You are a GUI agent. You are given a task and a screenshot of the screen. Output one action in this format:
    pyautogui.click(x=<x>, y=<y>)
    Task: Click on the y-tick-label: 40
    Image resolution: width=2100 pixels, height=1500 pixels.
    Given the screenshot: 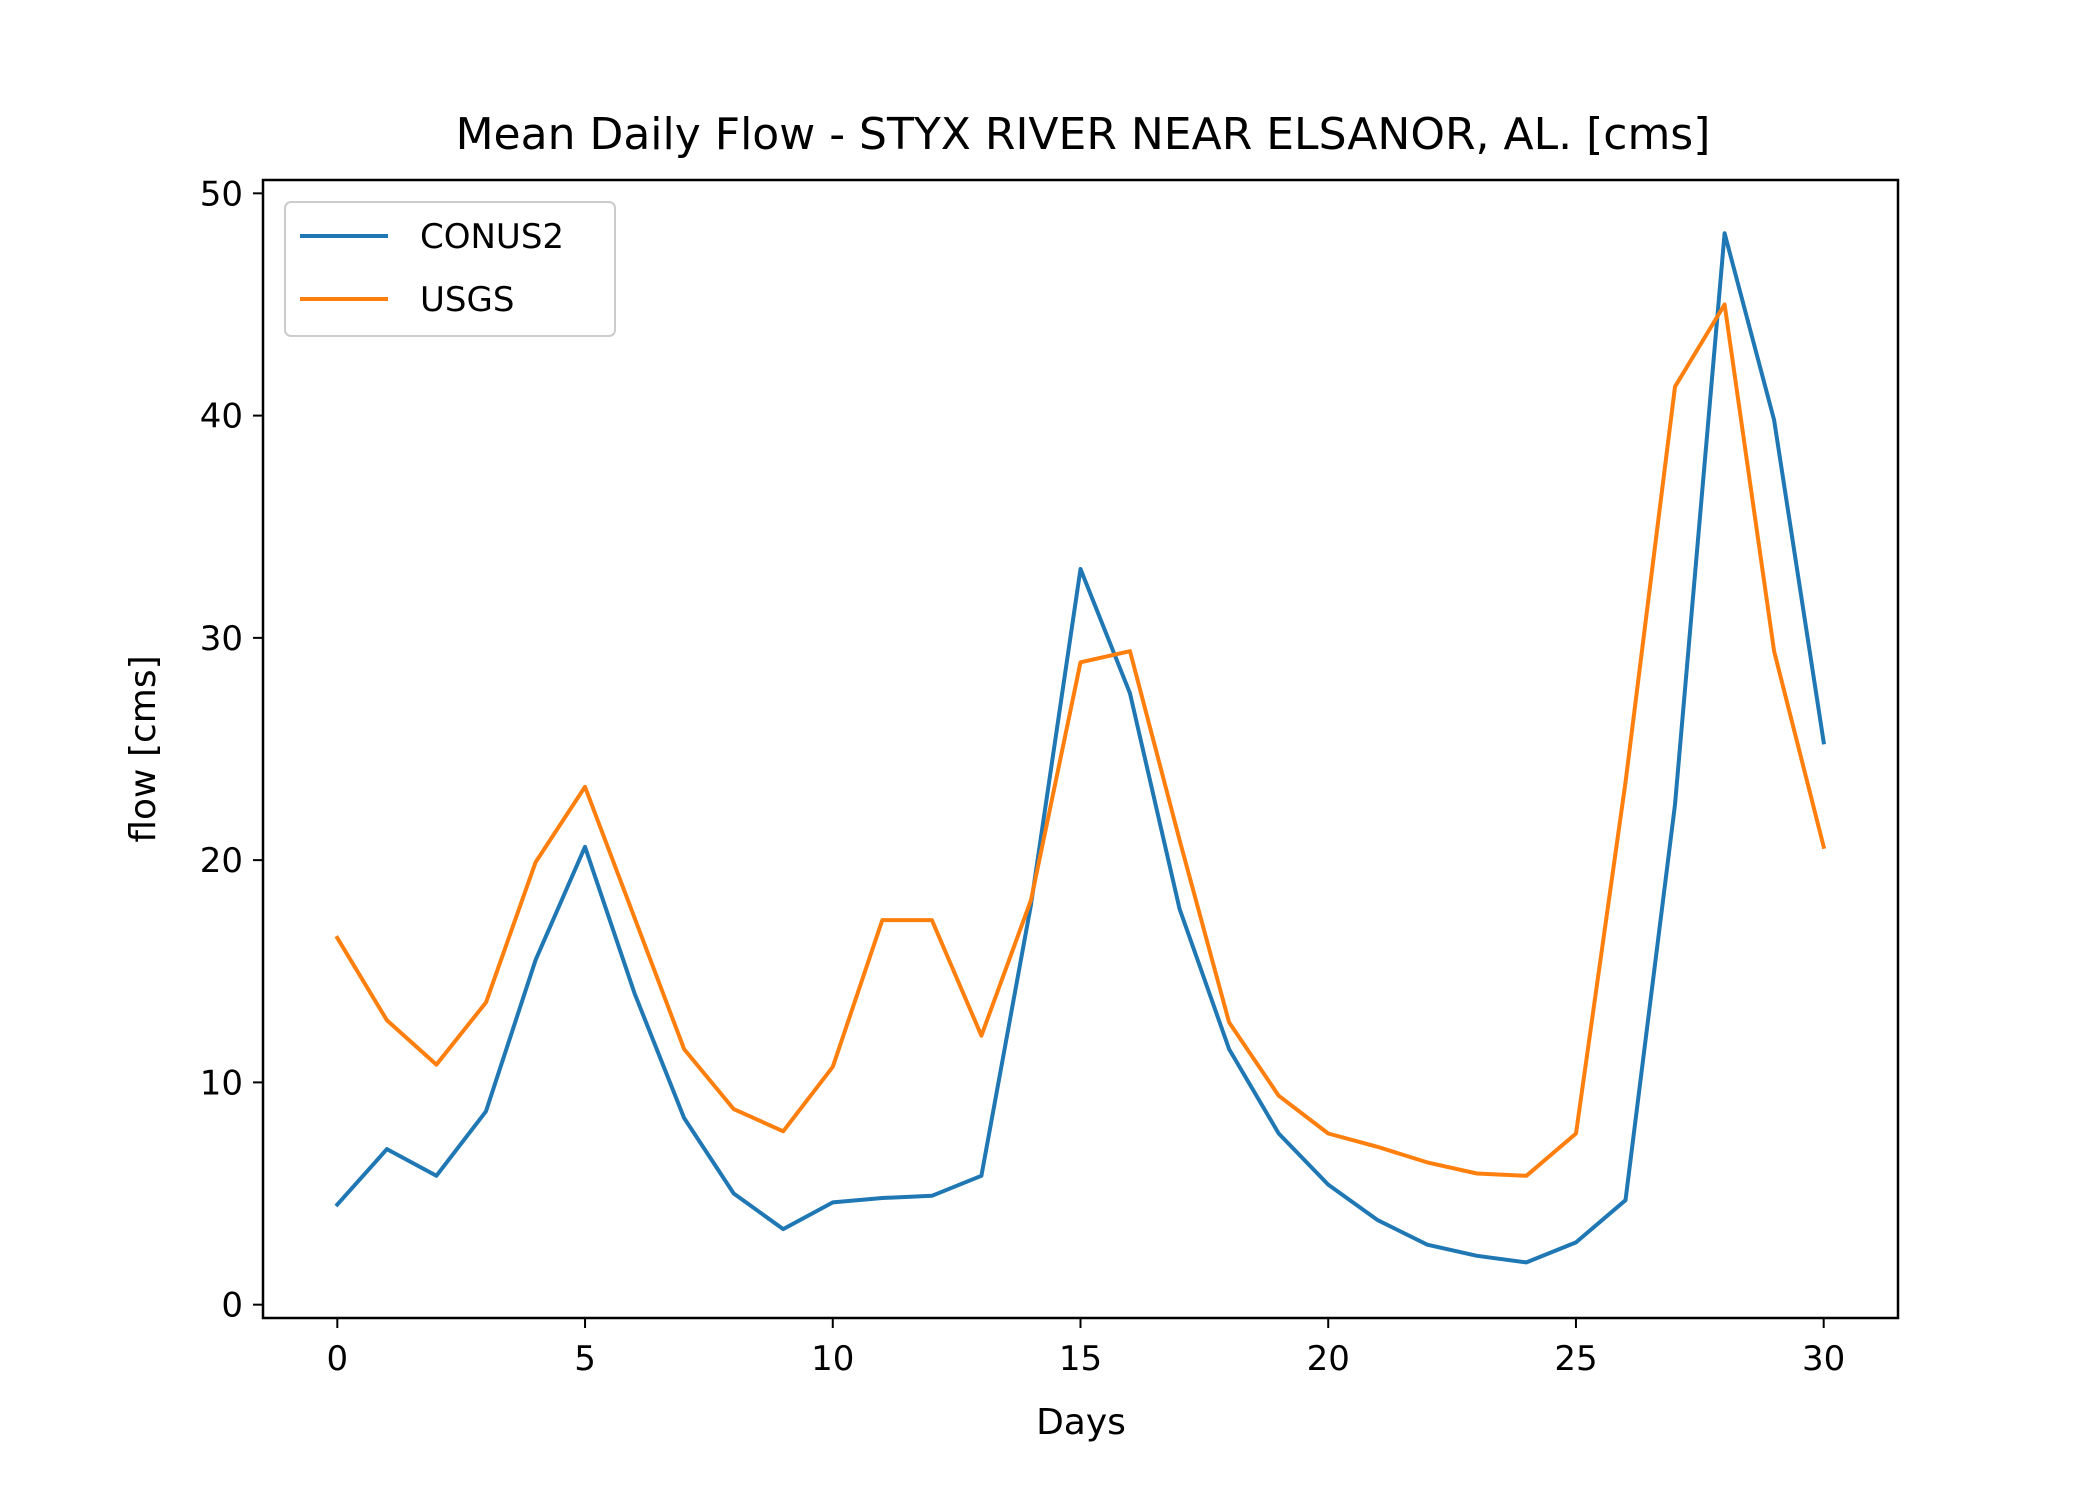 What is the action you would take?
    pyautogui.click(x=221, y=417)
    